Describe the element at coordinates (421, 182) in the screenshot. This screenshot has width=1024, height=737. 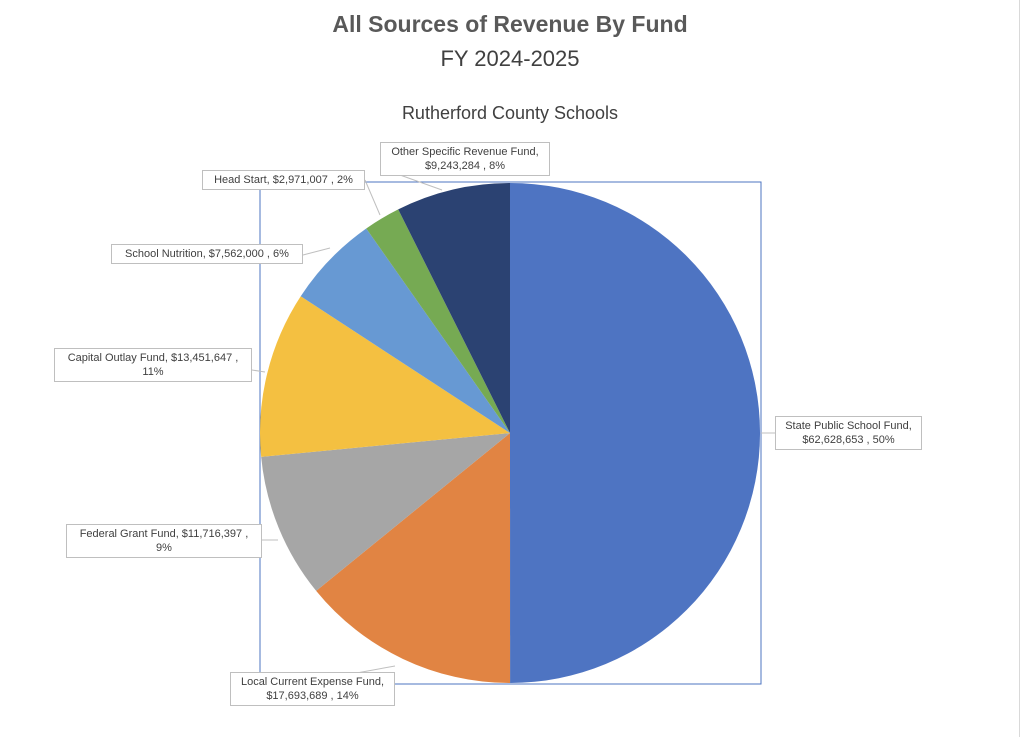
I see `leader-line-other` at that location.